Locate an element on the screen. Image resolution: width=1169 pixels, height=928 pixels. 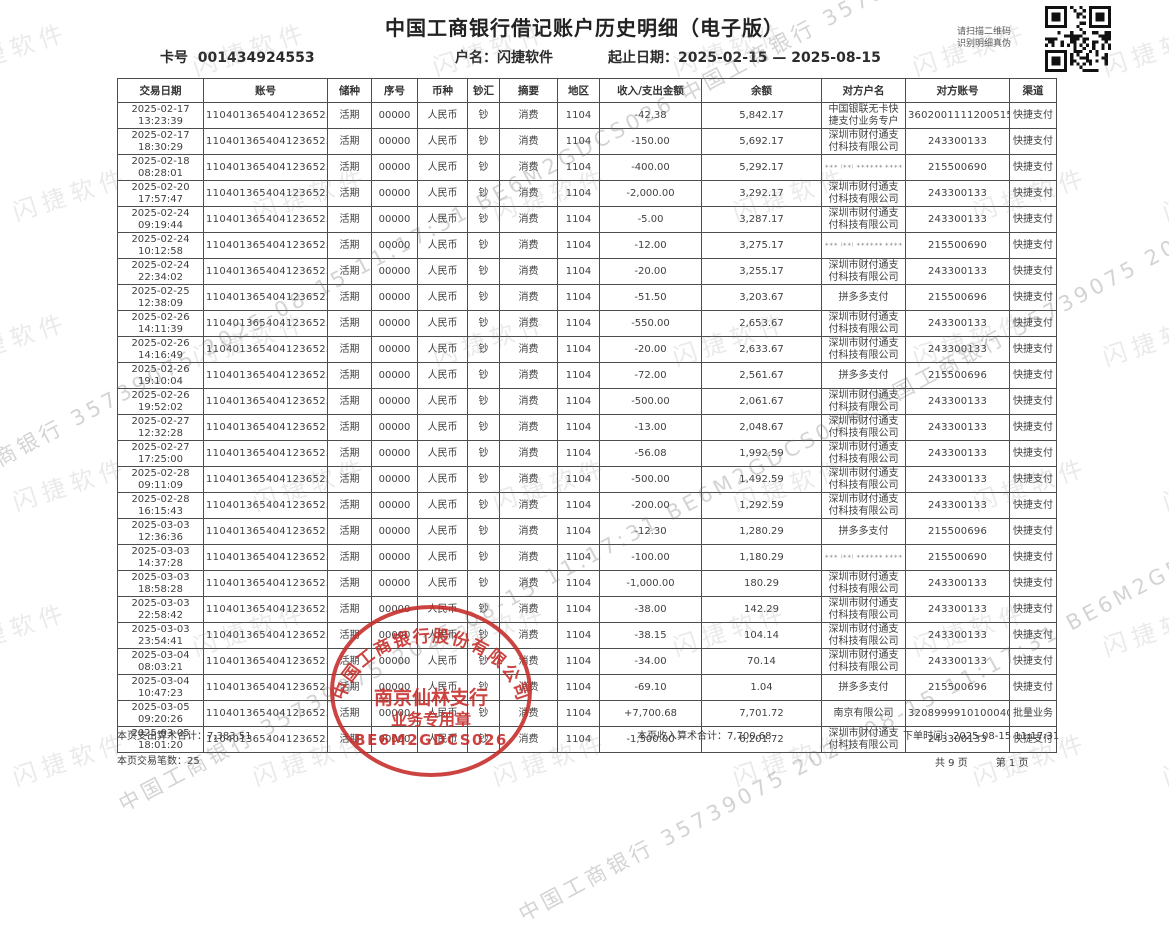
cell-counterparty-account: 215500696 is located at coordinates (957, 375).